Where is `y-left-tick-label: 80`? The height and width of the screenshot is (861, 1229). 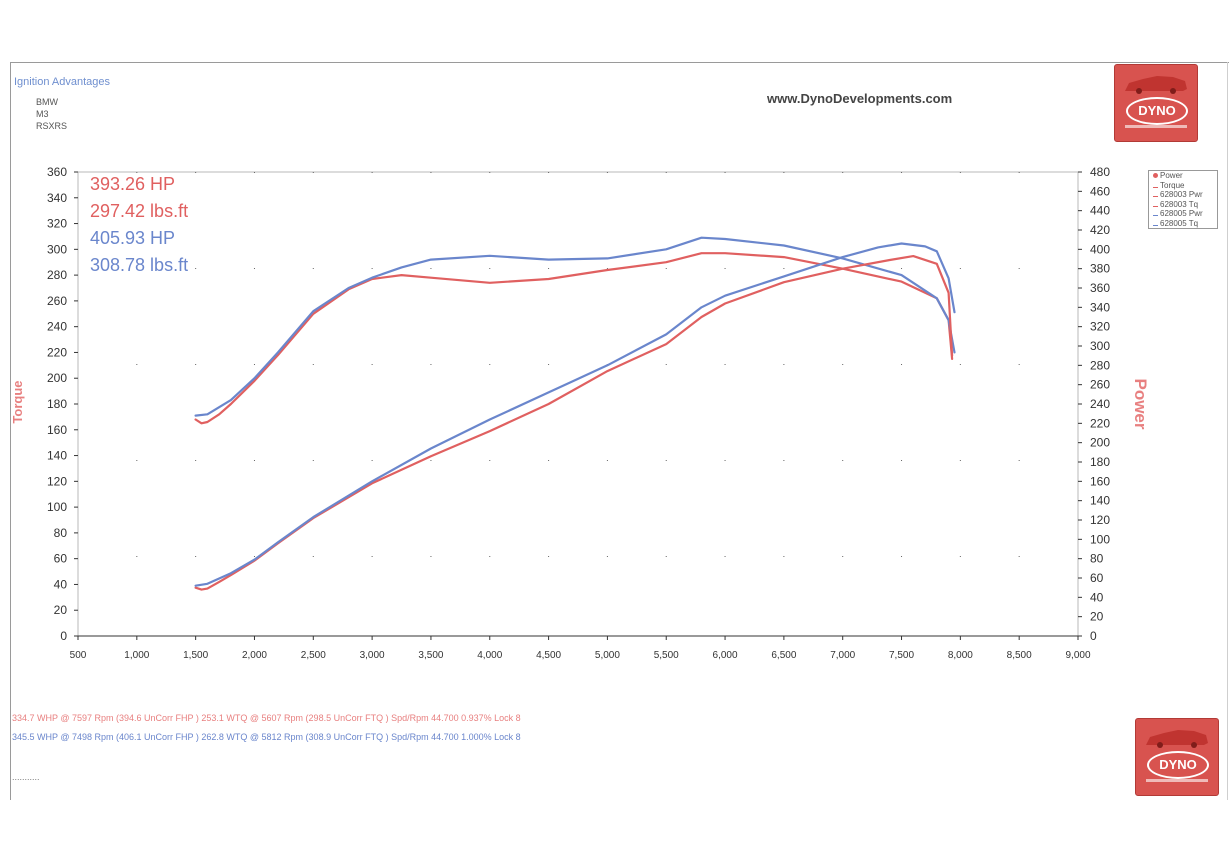 y-left-tick-label: 80 is located at coordinates (61, 533).